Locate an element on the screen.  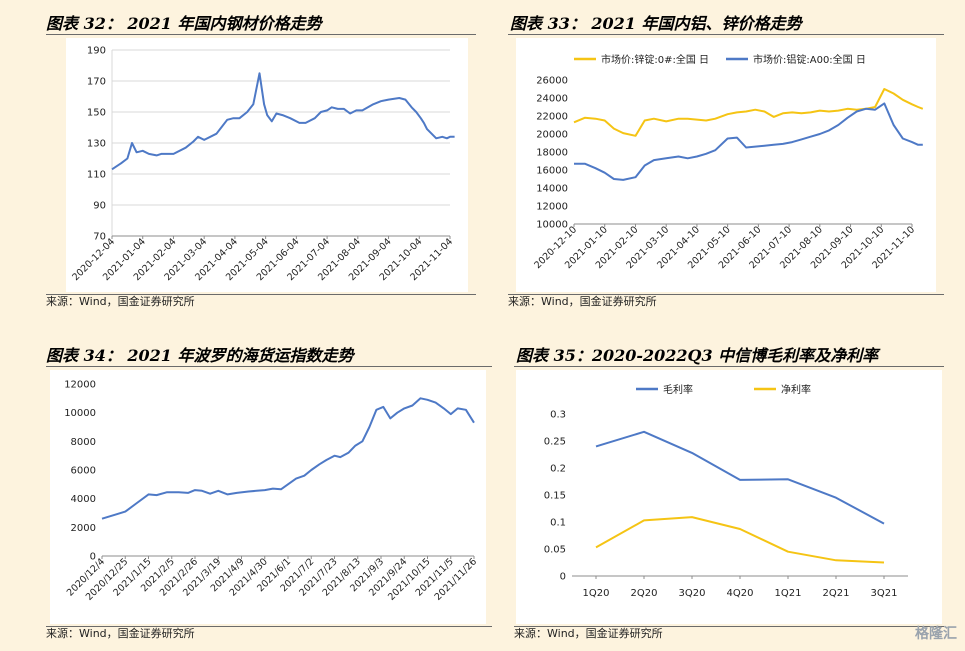
chart-35-title: 图表 35：2020-2022Q3 中信博毛利率及净利率 is located at coordinates (697, 355).